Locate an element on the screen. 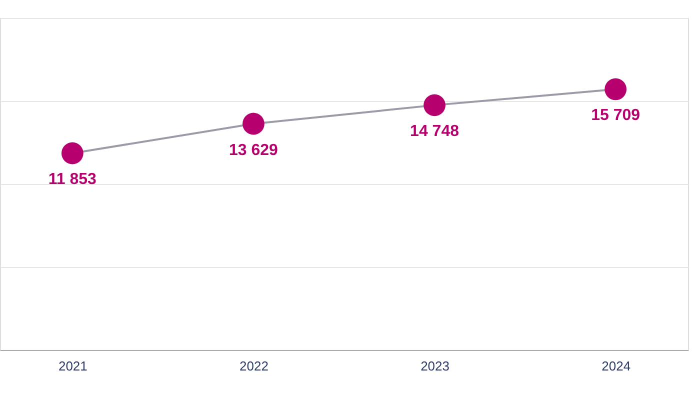  x-tick-label: 2021 is located at coordinates (73, 366).